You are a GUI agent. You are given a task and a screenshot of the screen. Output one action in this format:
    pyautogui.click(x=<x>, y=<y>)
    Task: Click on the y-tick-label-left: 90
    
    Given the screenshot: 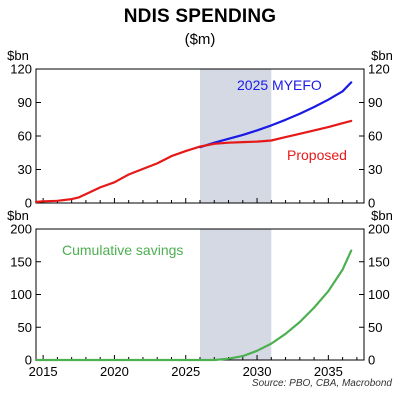 What is the action you would take?
    pyautogui.click(x=25, y=102)
    